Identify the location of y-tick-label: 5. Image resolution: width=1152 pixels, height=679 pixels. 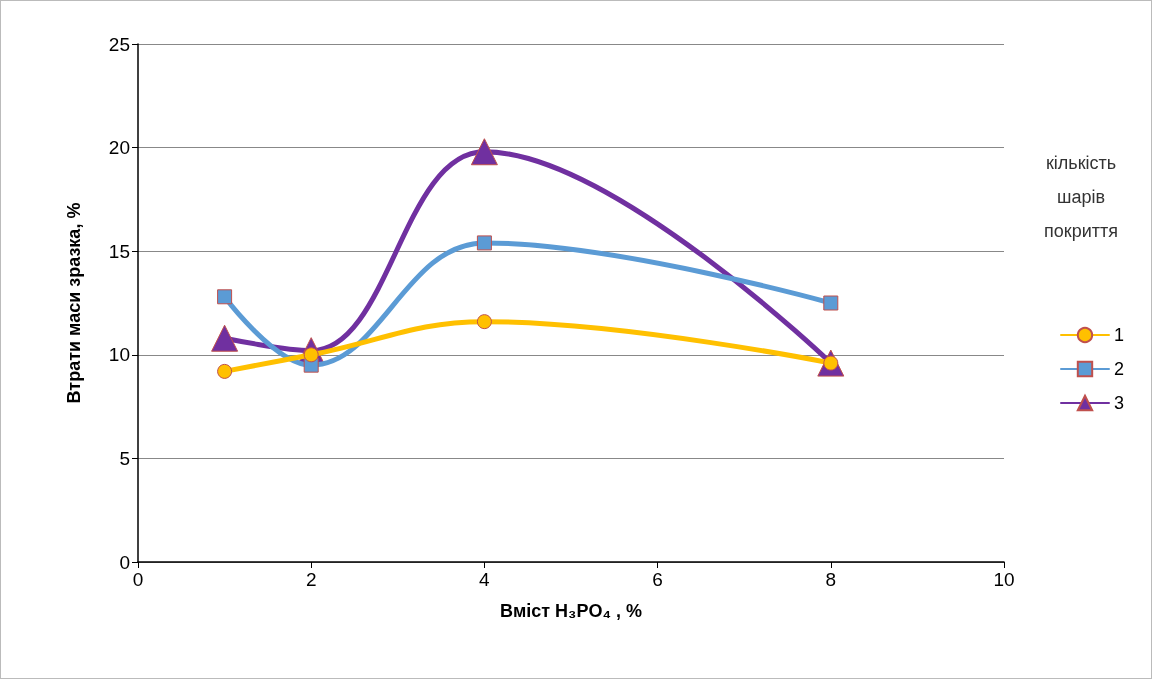
(124, 458).